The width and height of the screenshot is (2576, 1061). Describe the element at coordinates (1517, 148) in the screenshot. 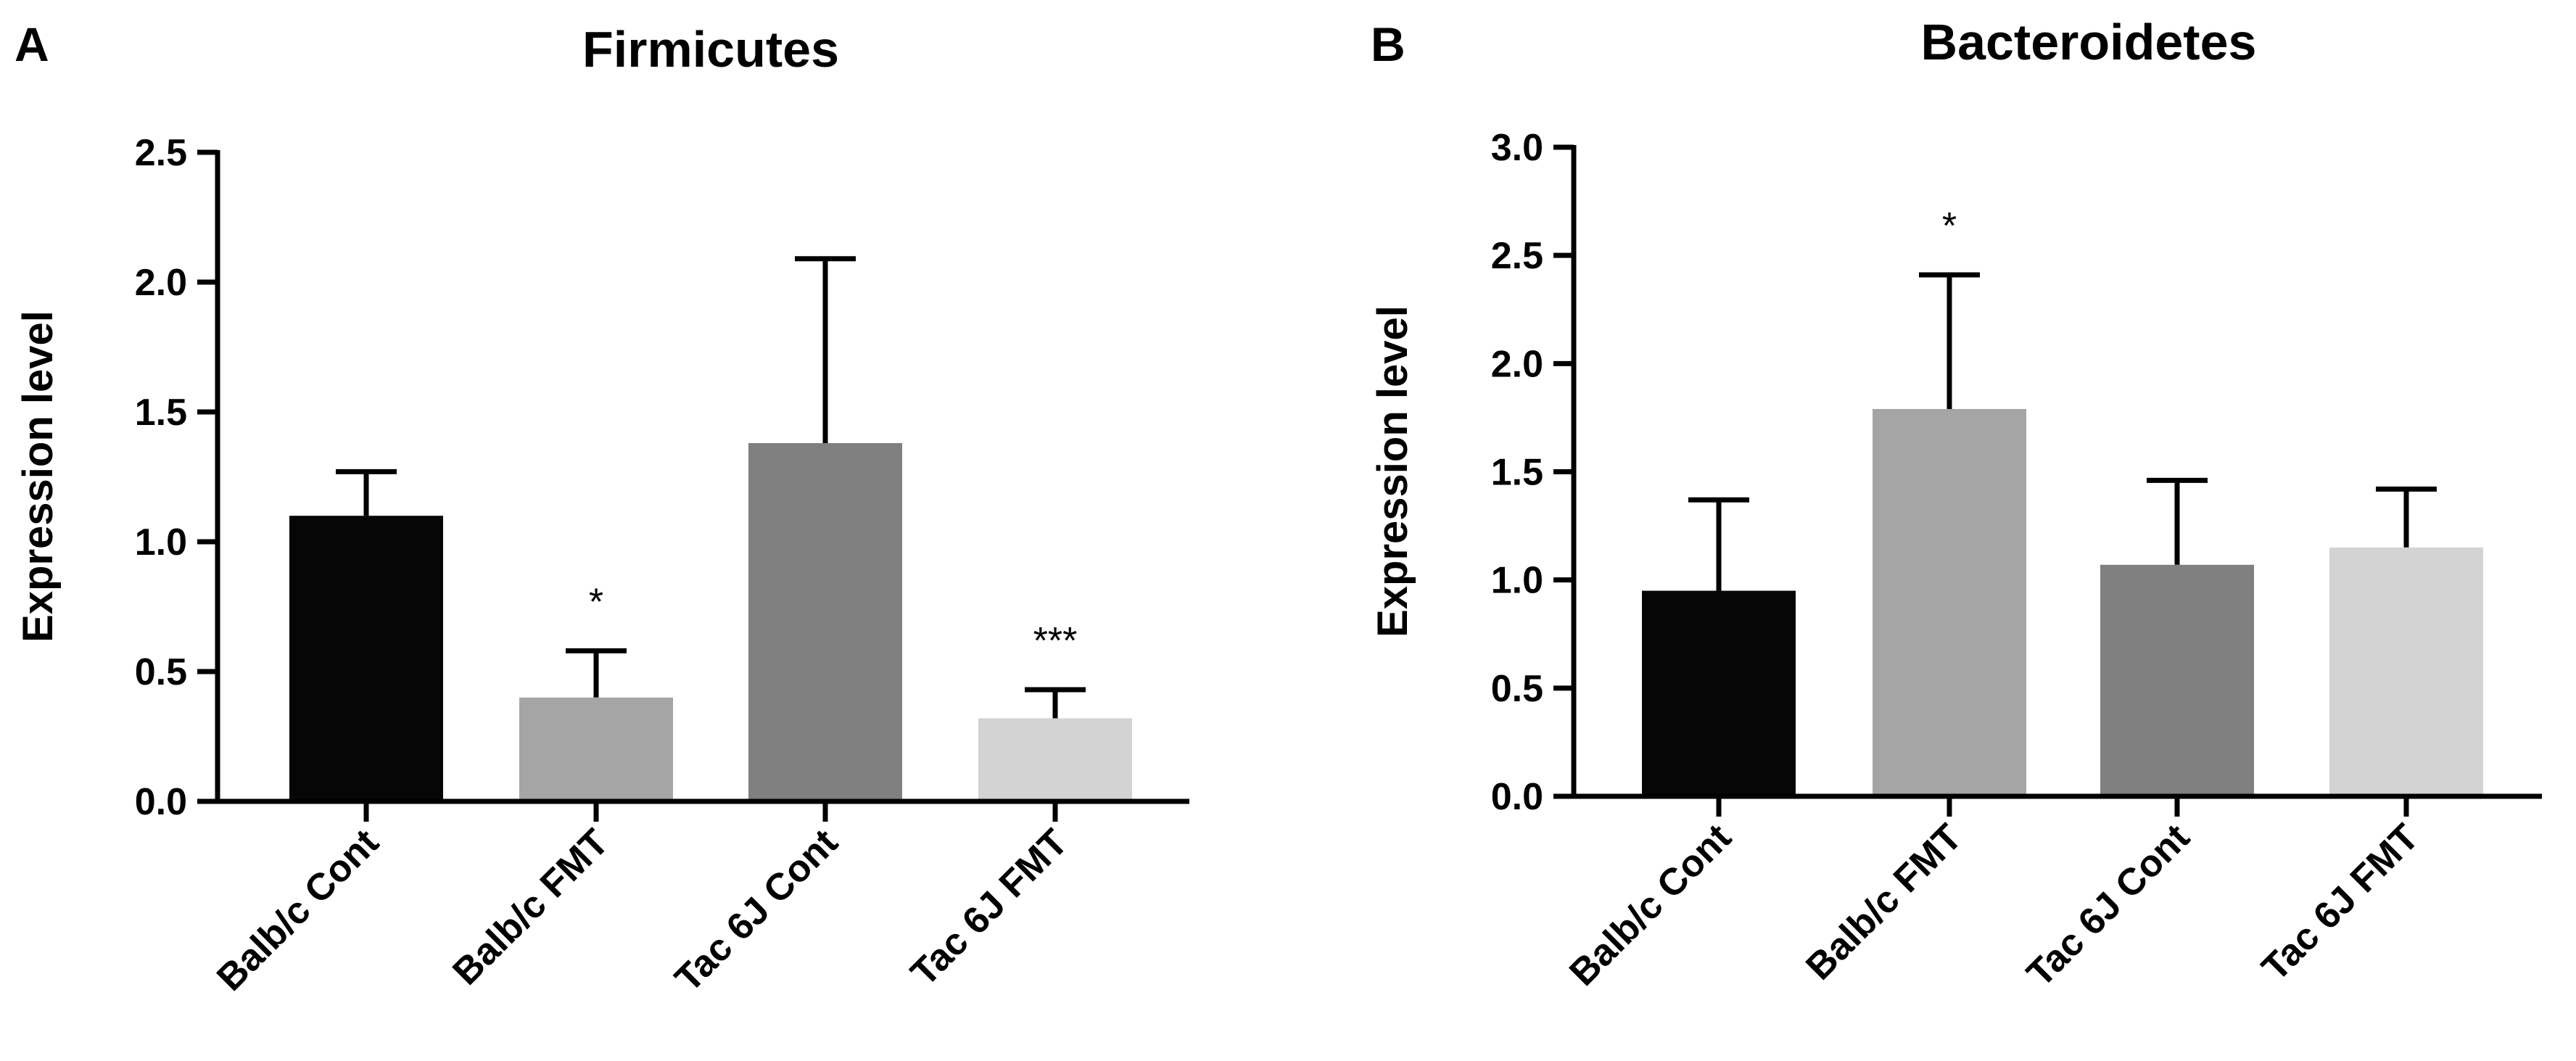

I see `panel-b-y-tick-label: 3.0` at that location.